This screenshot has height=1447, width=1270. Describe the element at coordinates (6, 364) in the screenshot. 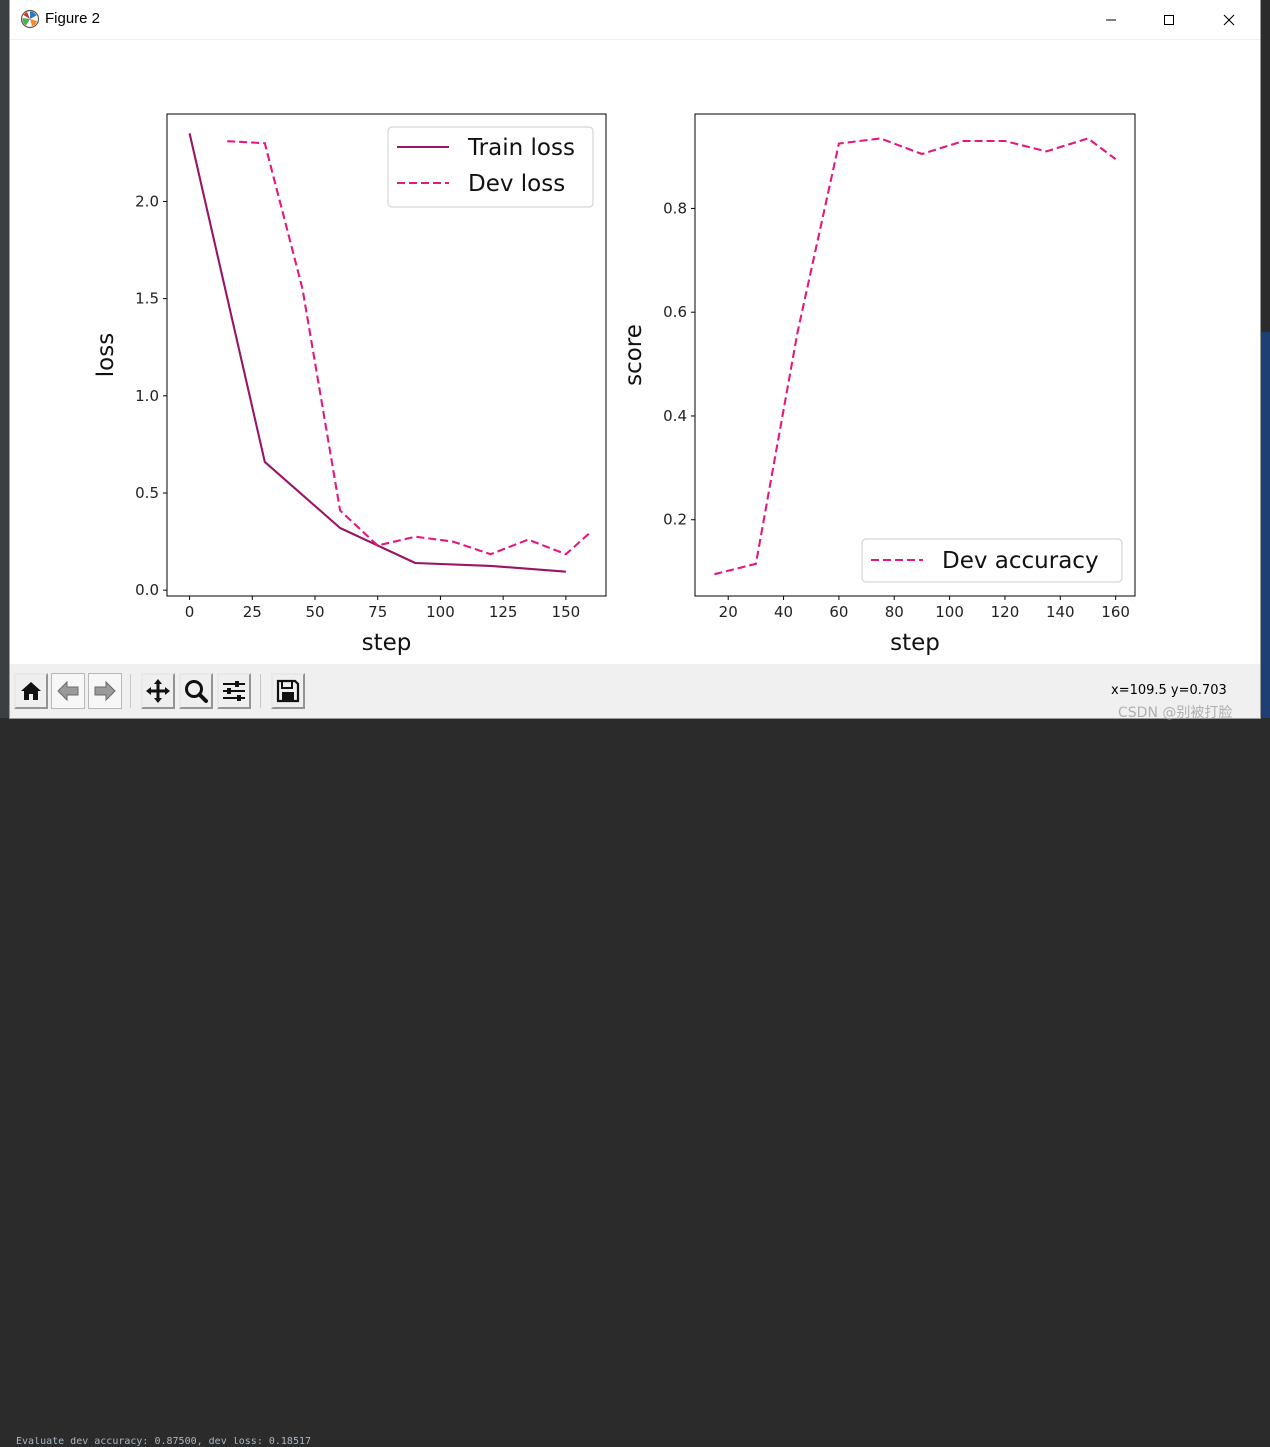

I see `background-console` at that location.